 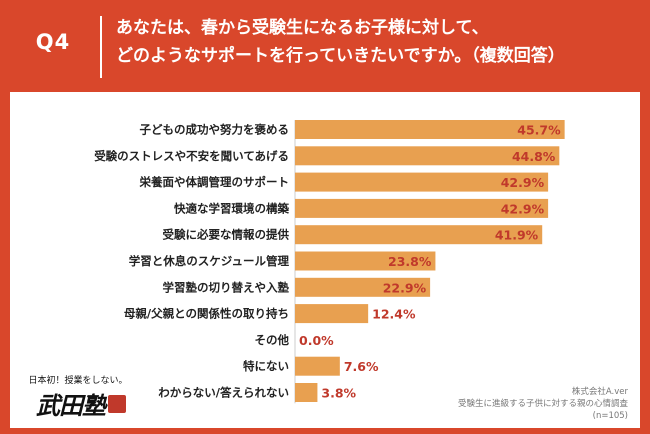 What do you see at coordinates (599, 392) in the screenshot?
I see `source-company: 株式会社A.ver` at bounding box center [599, 392].